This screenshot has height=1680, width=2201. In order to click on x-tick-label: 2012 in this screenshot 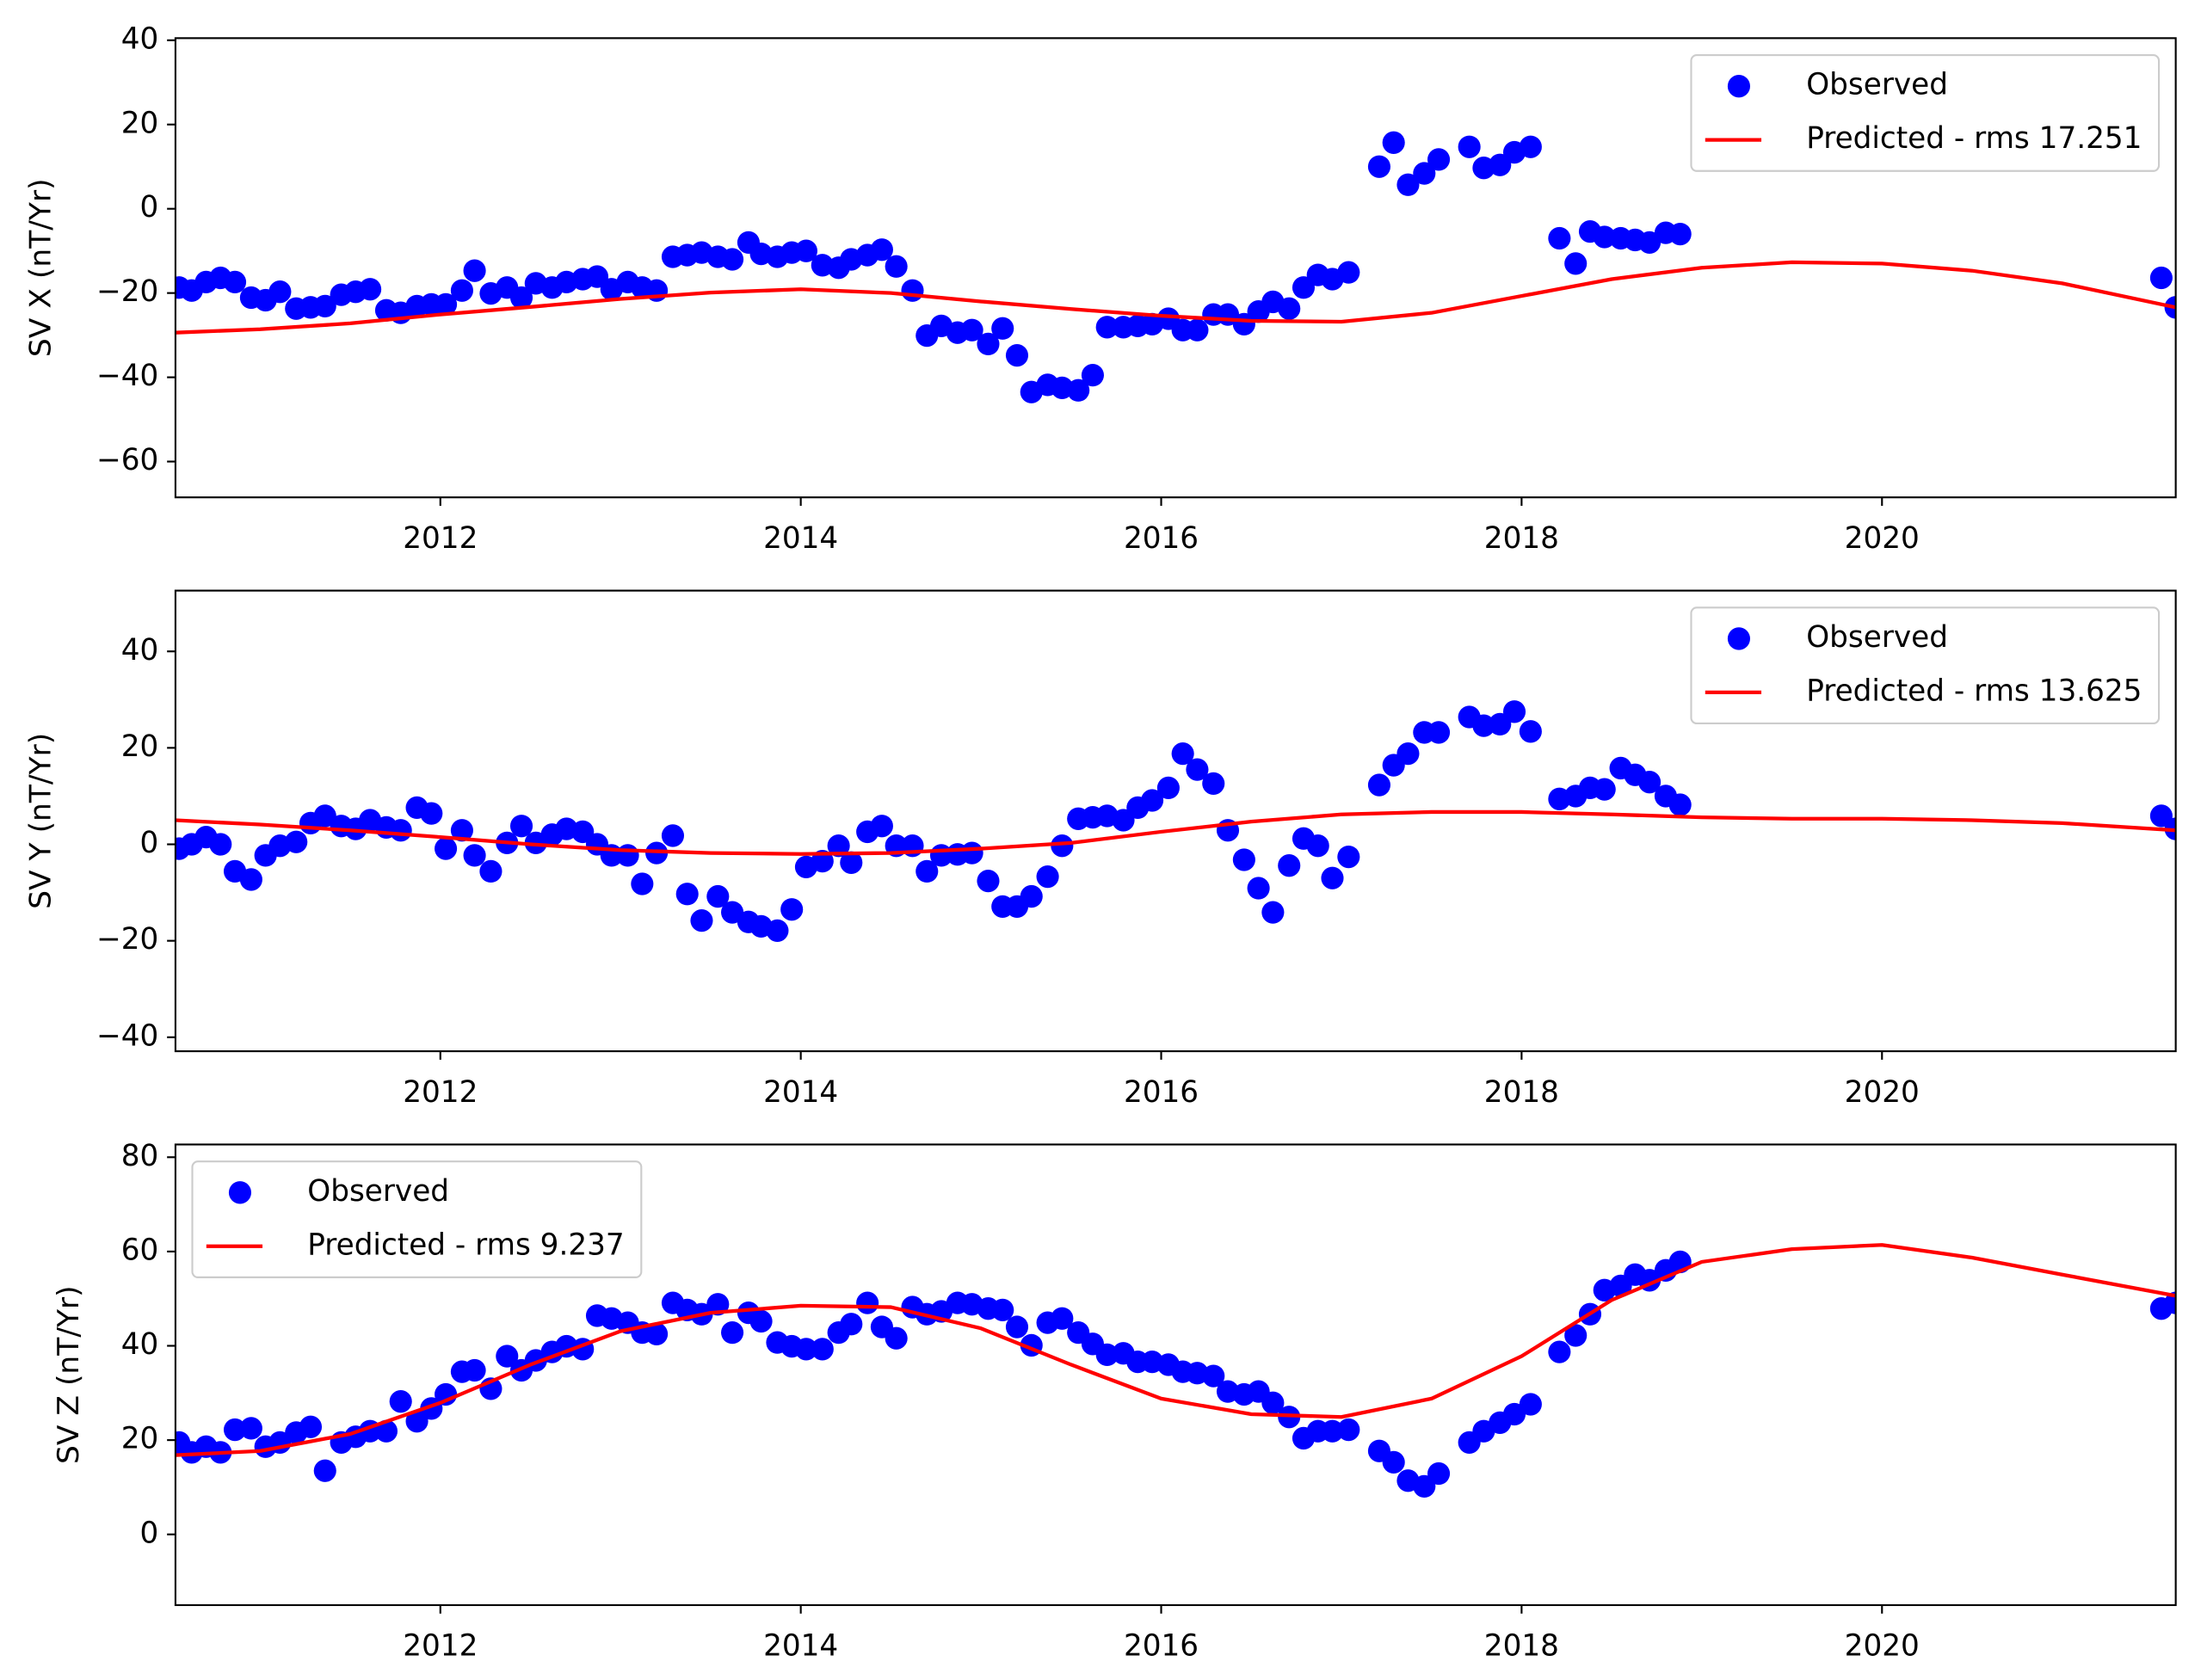, I will do `click(440, 538)`.